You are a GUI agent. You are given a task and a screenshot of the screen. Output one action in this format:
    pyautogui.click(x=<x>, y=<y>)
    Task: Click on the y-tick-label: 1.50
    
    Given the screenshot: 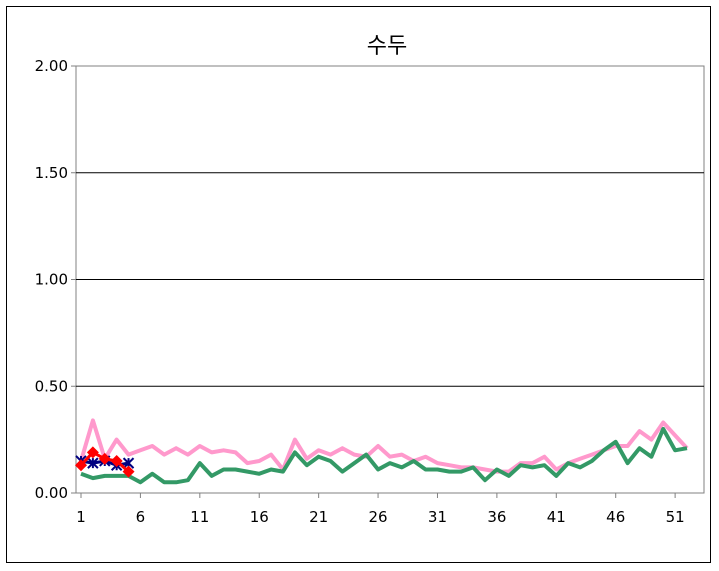 What is the action you would take?
    pyautogui.click(x=51, y=173)
    